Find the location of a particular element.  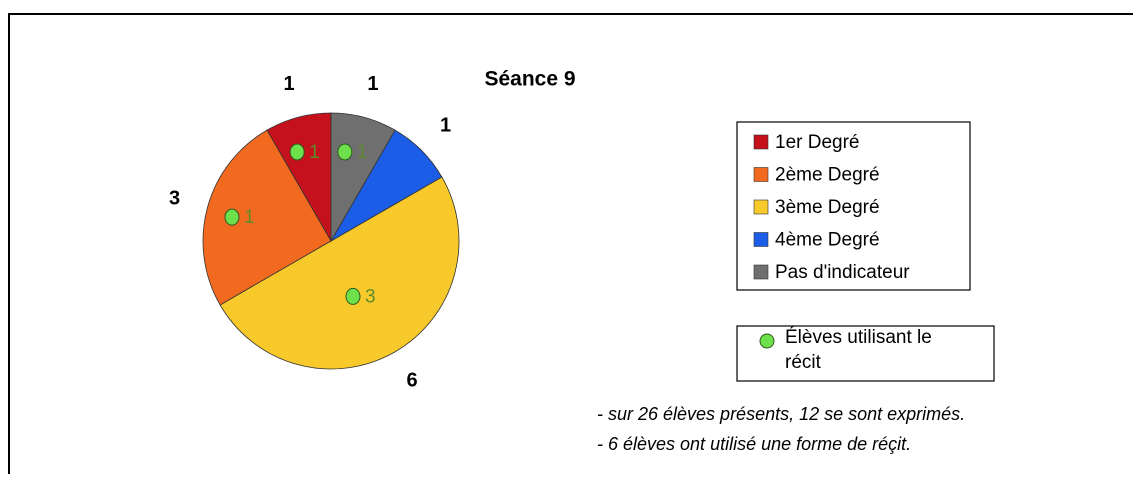

slices is located at coordinates (331, 241).